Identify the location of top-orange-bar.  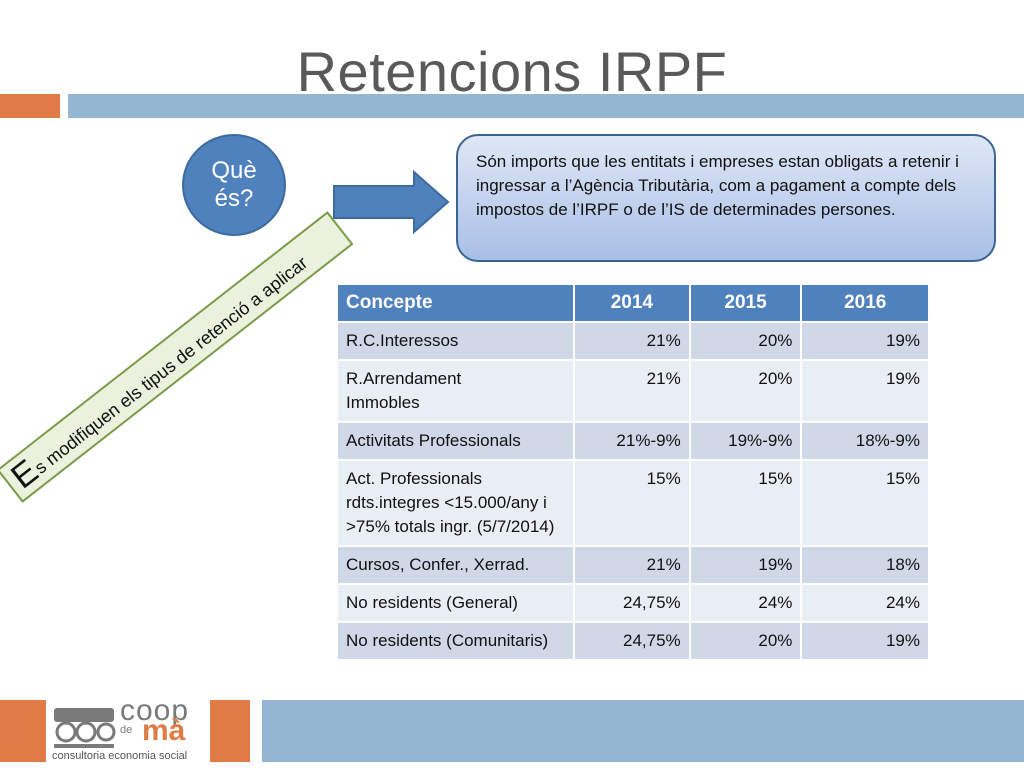
(30, 106).